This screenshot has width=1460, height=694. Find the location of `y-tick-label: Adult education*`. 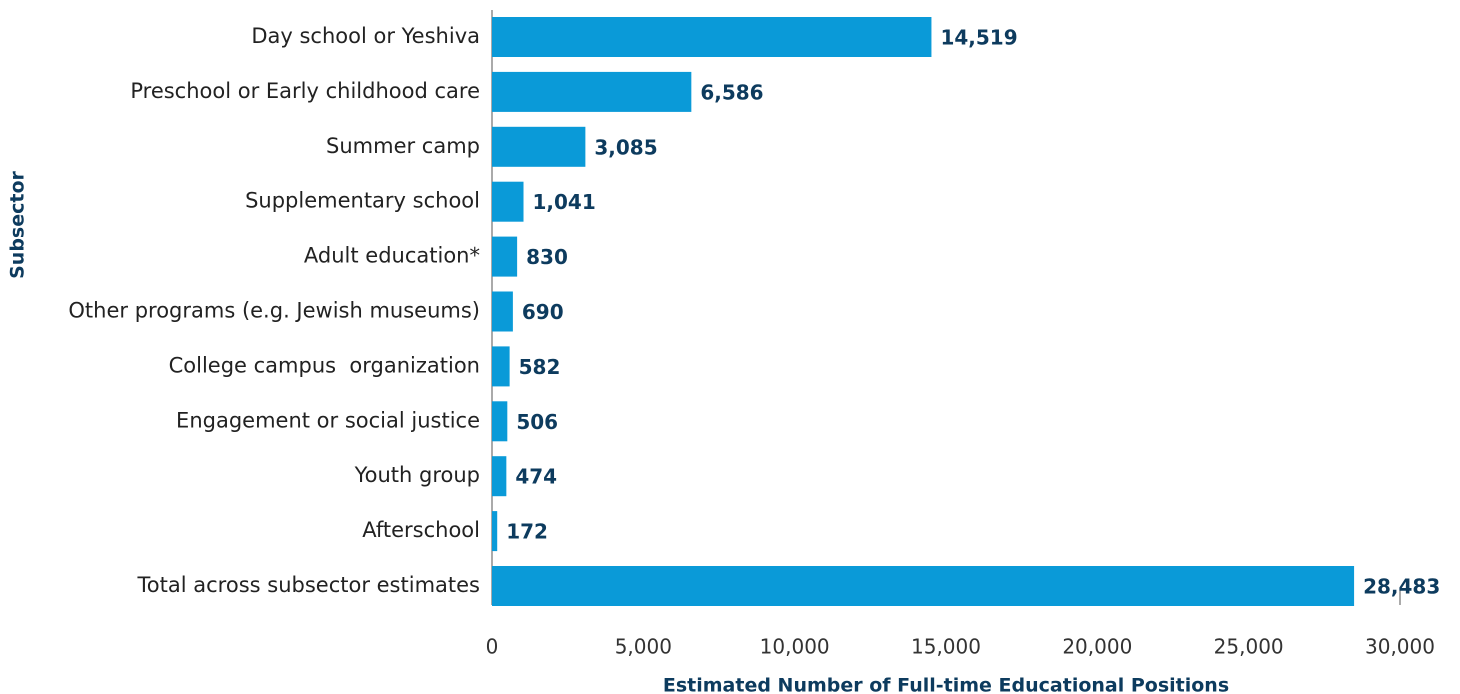

y-tick-label: Adult education* is located at coordinates (392, 256).